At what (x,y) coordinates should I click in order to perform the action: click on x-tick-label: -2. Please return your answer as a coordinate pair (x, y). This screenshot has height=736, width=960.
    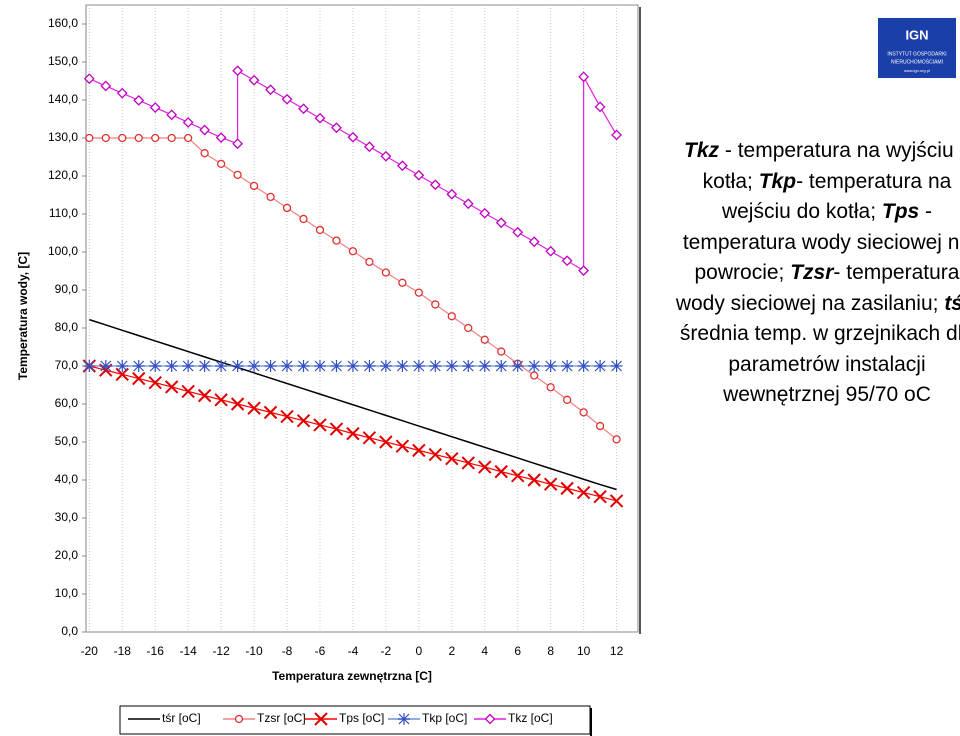
    Looking at the image, I should click on (386, 651).